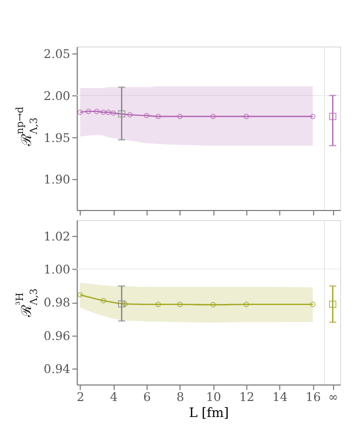 This screenshot has height=435, width=353. Describe the element at coordinates (208, 413) in the screenshot. I see `x-axis-title: L [fm]` at that location.